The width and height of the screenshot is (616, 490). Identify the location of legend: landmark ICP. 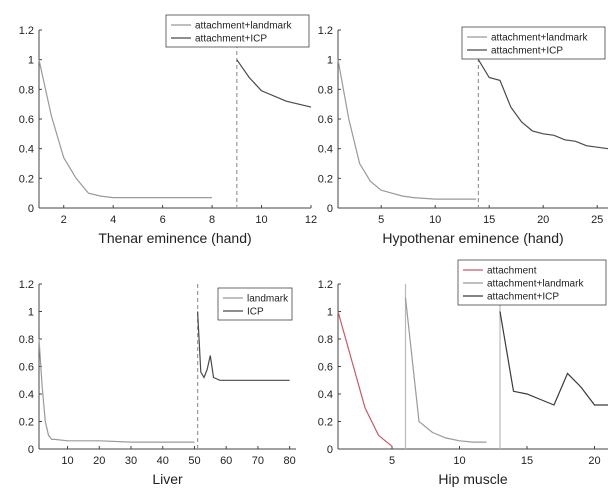
(255, 304).